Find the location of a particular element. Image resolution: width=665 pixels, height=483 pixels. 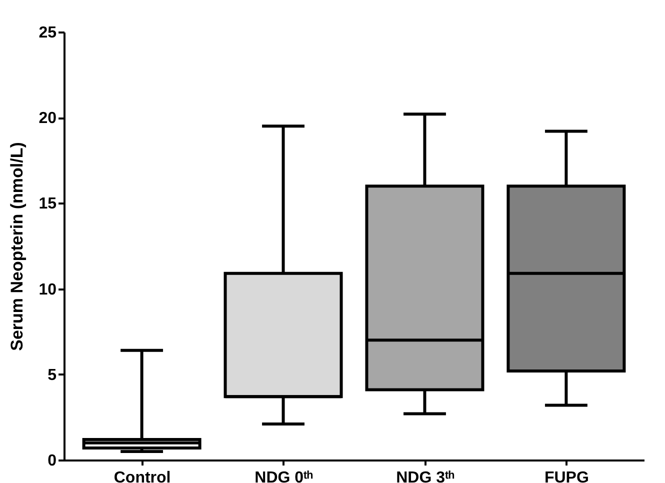

x-tick-label: NDG 3ᵗʰ is located at coordinates (425, 476).